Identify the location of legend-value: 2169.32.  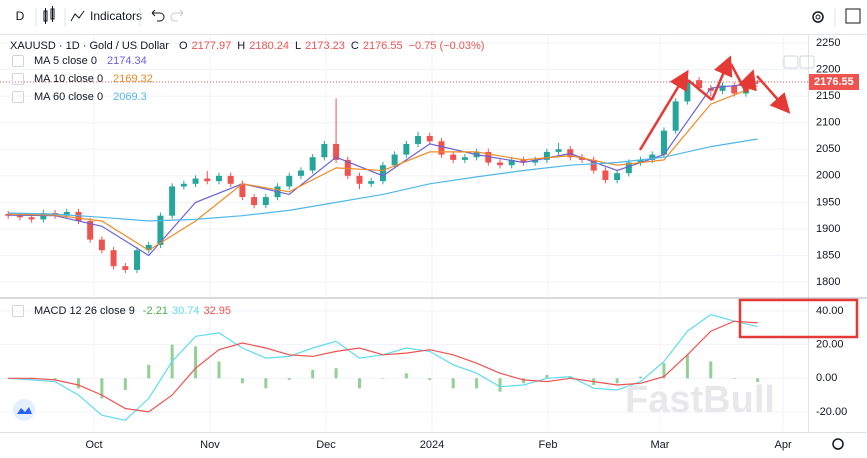
(133, 79).